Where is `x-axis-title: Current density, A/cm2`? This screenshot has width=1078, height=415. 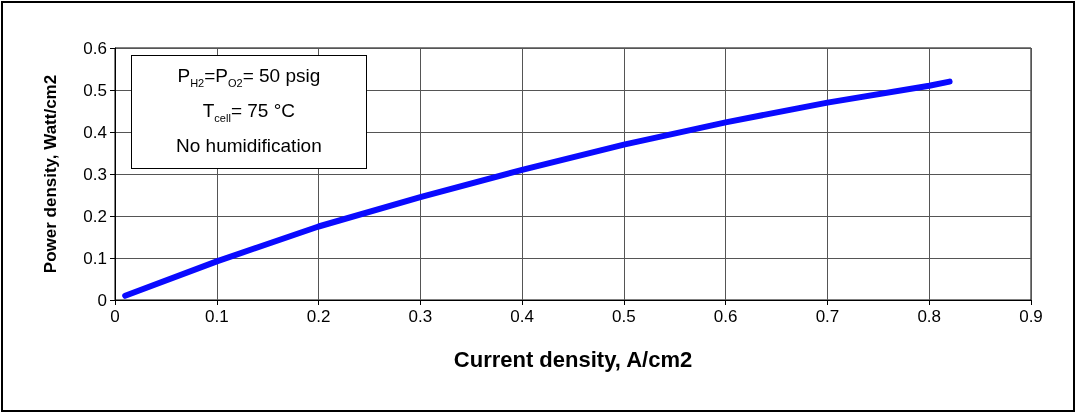
x-axis-title: Current density, A/cm2 is located at coordinates (573, 359).